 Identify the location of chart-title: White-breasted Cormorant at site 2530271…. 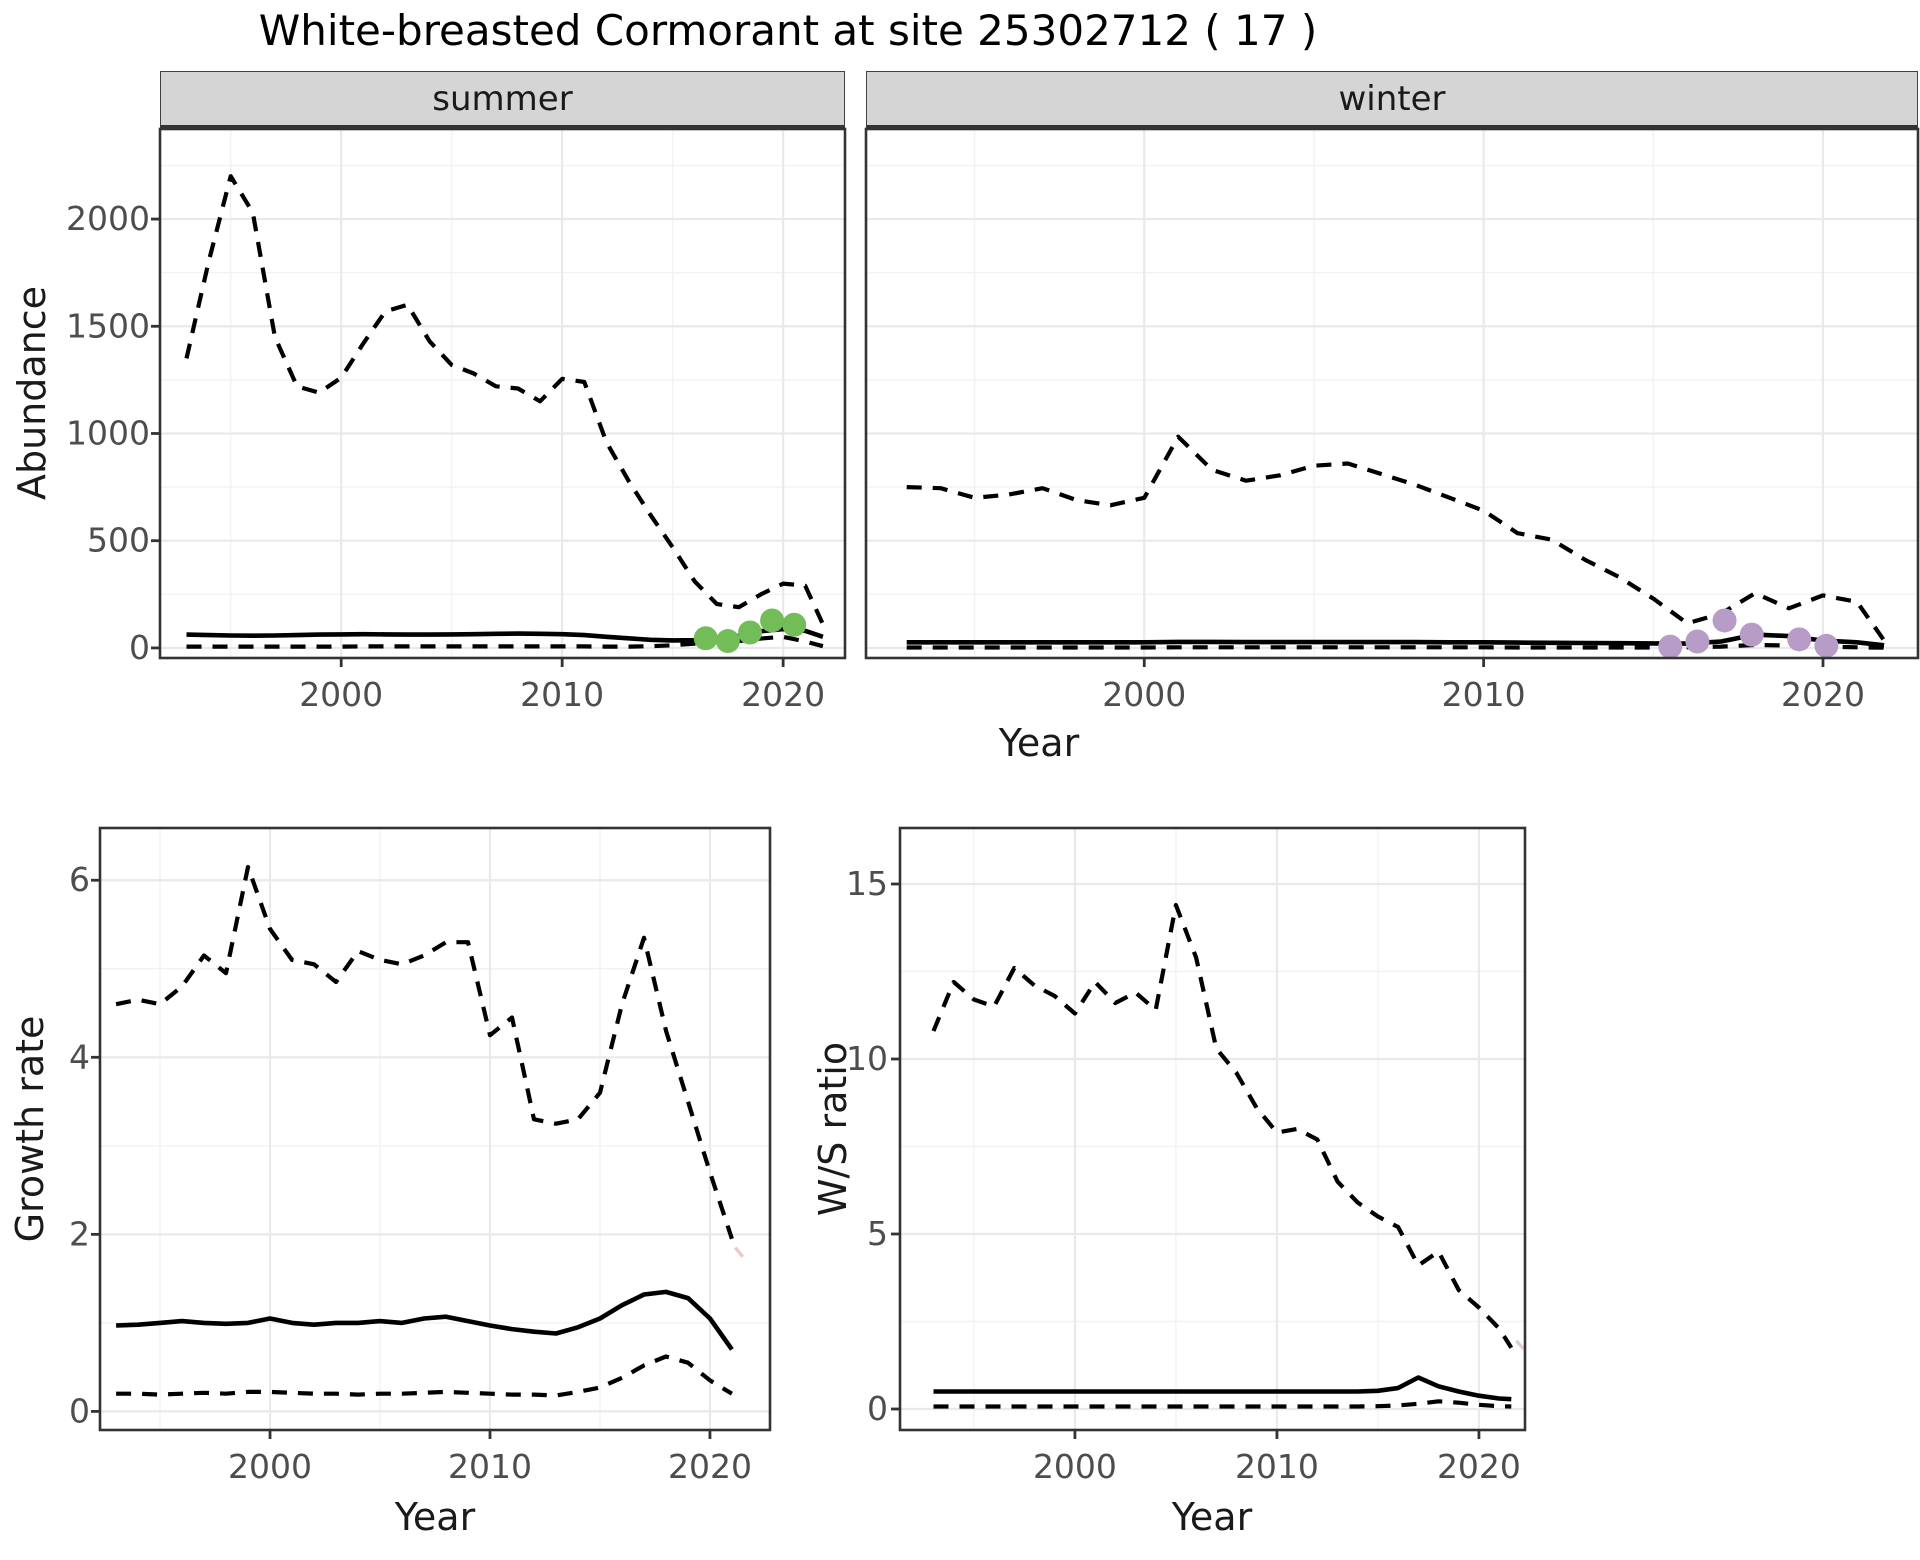
(788, 30).